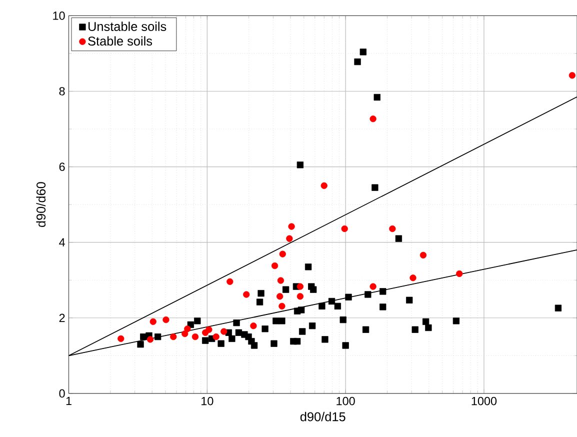 The image size is (577, 437). Describe the element at coordinates (62, 91) in the screenshot. I see `y-tick-label: 8` at that location.